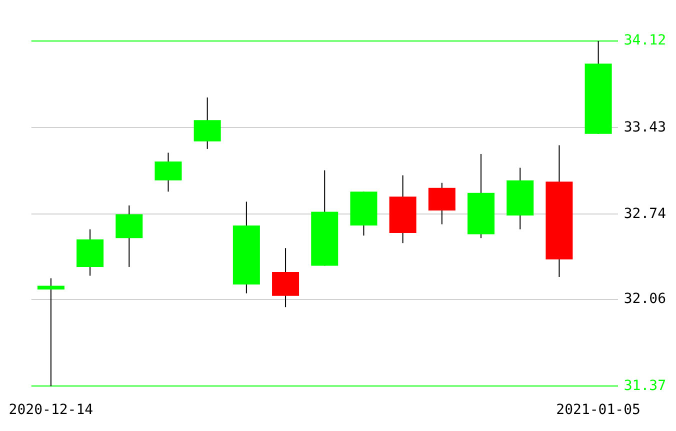 This screenshot has height=431, width=676. I want to click on y-tick-label: 33.43, so click(645, 127).